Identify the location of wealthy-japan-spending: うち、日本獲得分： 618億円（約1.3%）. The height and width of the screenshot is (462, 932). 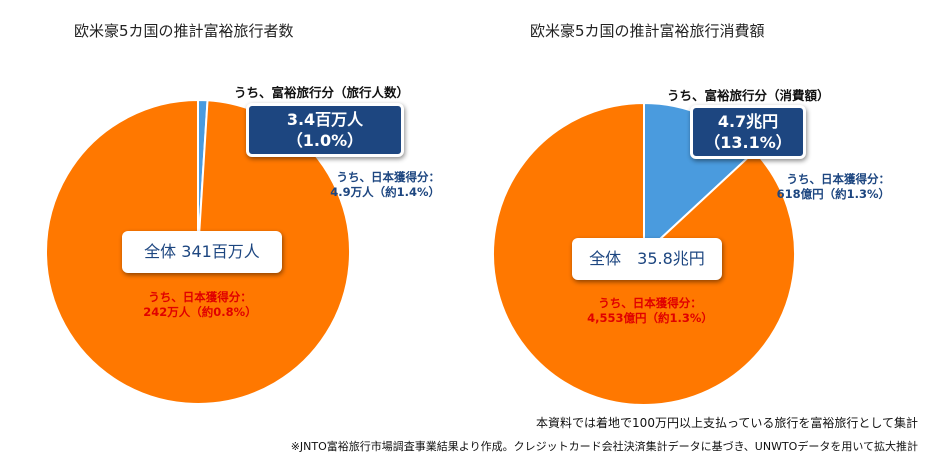
(810, 187).